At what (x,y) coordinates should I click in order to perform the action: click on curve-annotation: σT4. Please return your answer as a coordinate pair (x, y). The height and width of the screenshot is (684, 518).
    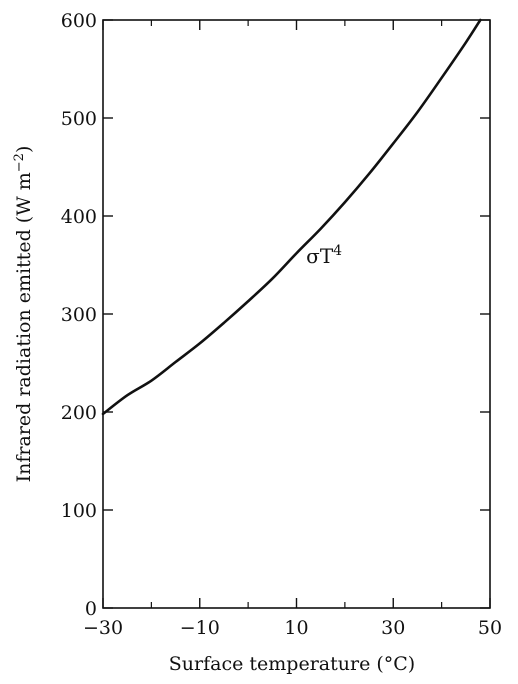
    Looking at the image, I should click on (324, 255).